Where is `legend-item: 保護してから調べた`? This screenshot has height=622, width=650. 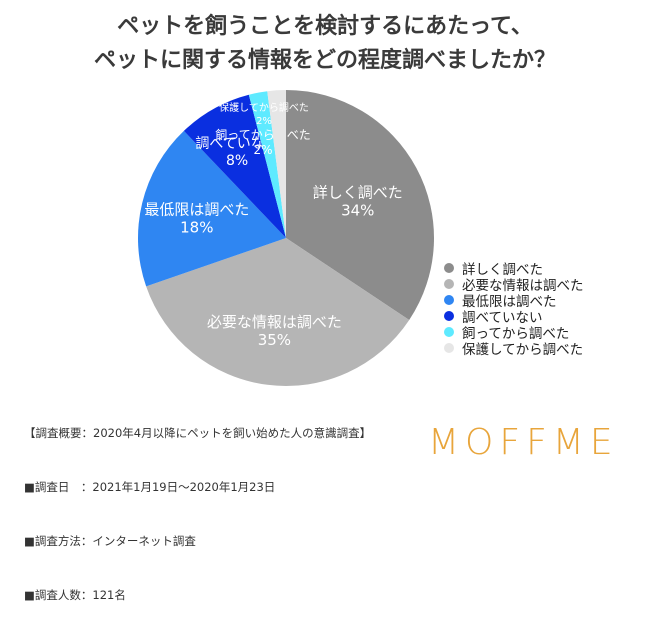
legend-item: 保護してから調べた is located at coordinates (514, 349).